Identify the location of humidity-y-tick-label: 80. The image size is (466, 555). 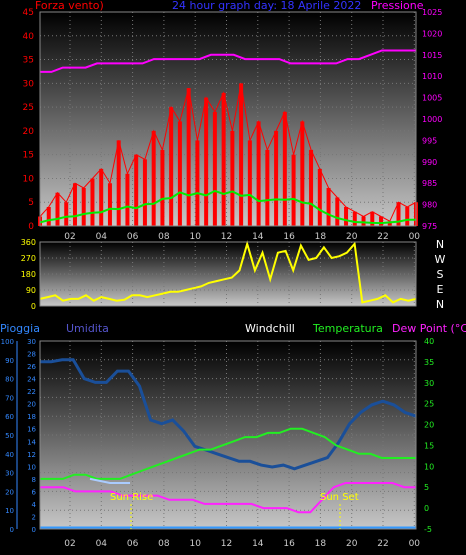
(9, 380).